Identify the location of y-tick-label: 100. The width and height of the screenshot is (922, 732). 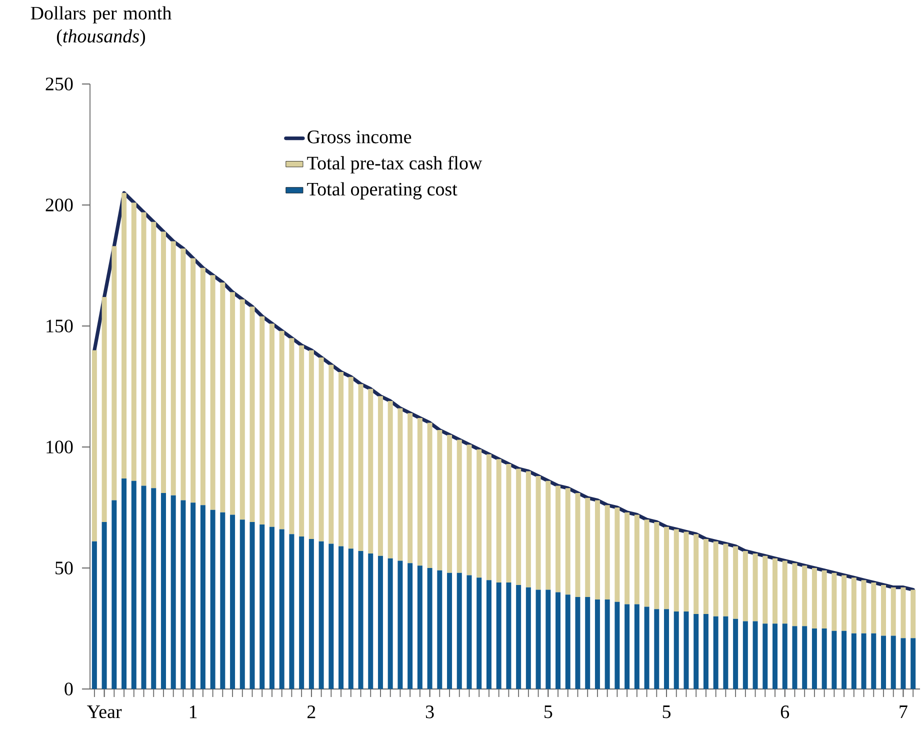
(59, 447).